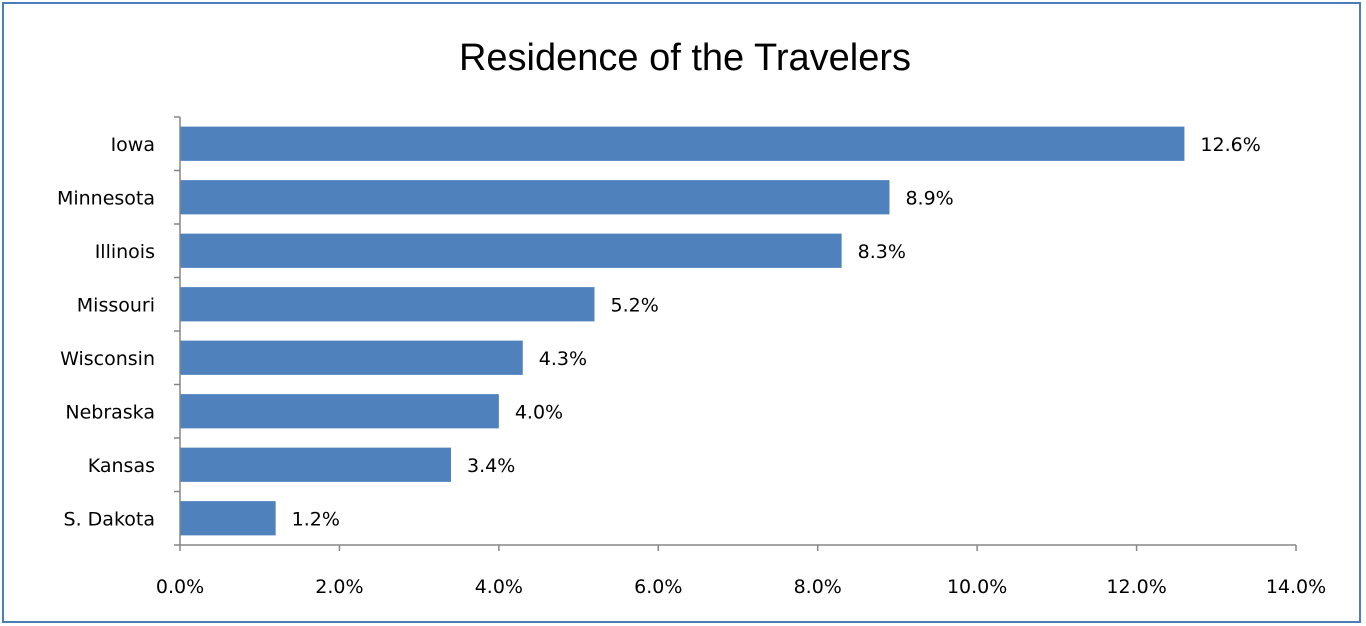  I want to click on data-label: 12.6%, so click(1230, 145).